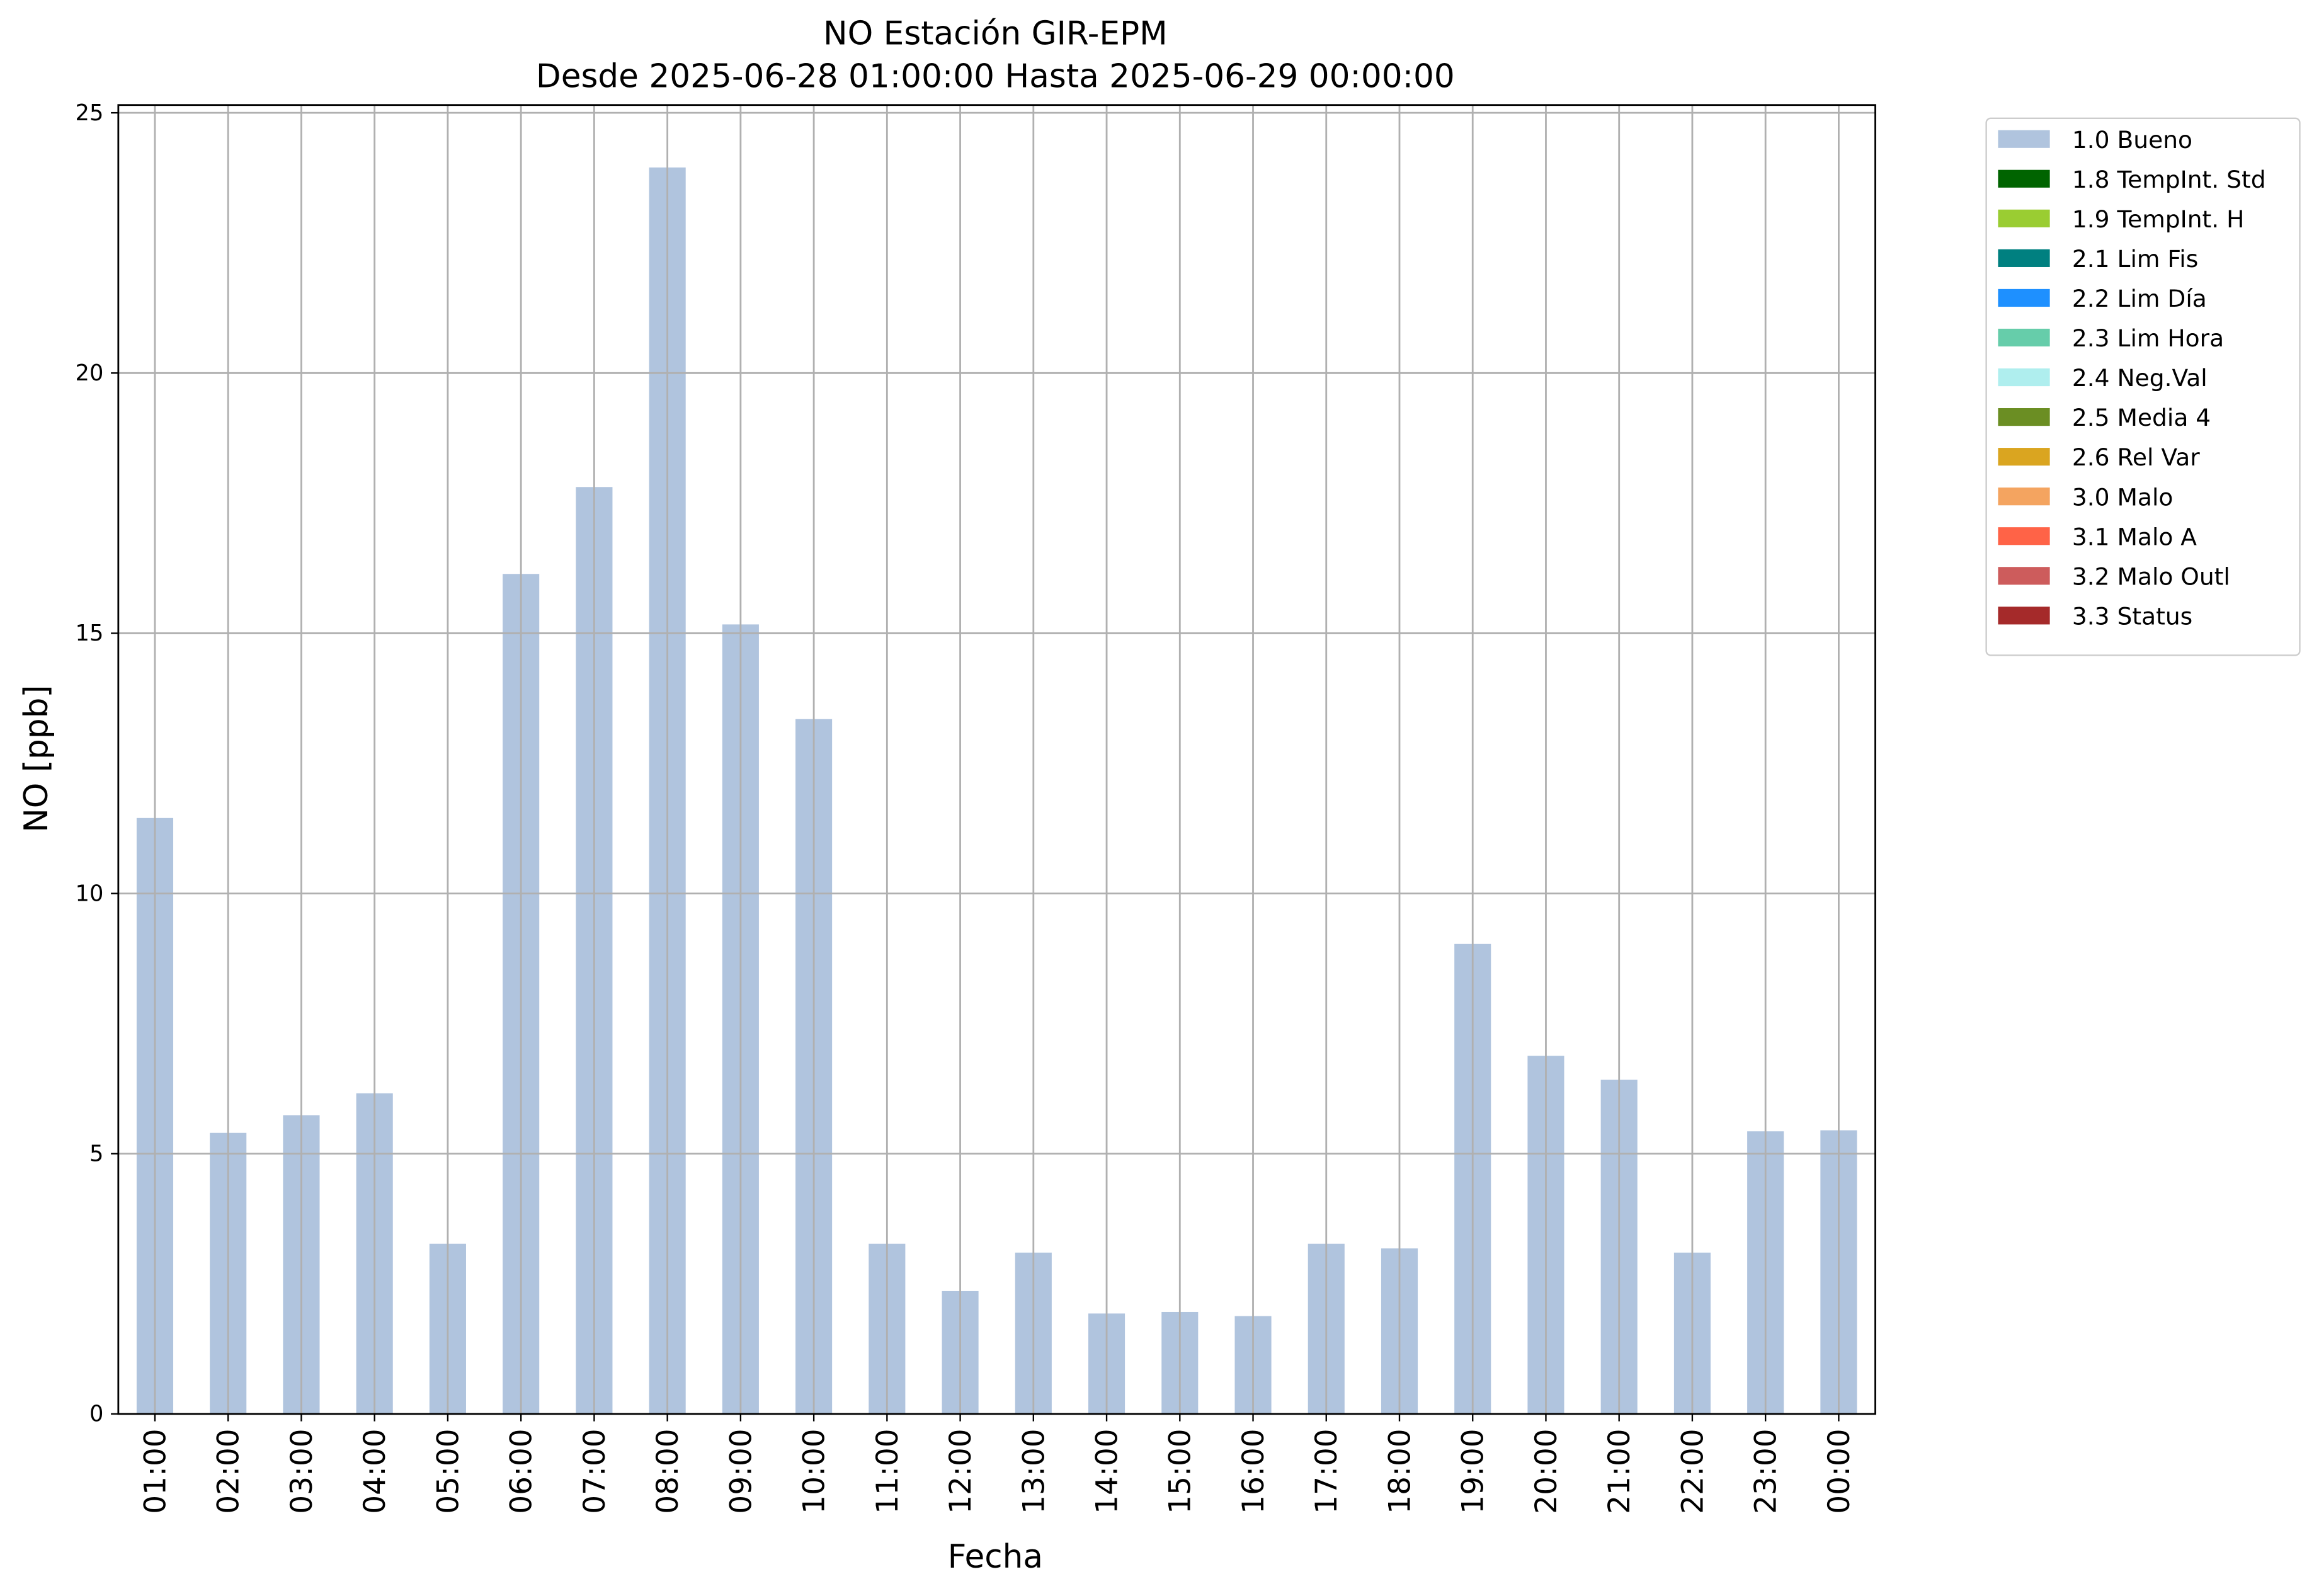 Image resolution: width=2319 pixels, height=1596 pixels. What do you see at coordinates (1107, 1470) in the screenshot?
I see `x-tick-label: 14:00` at bounding box center [1107, 1470].